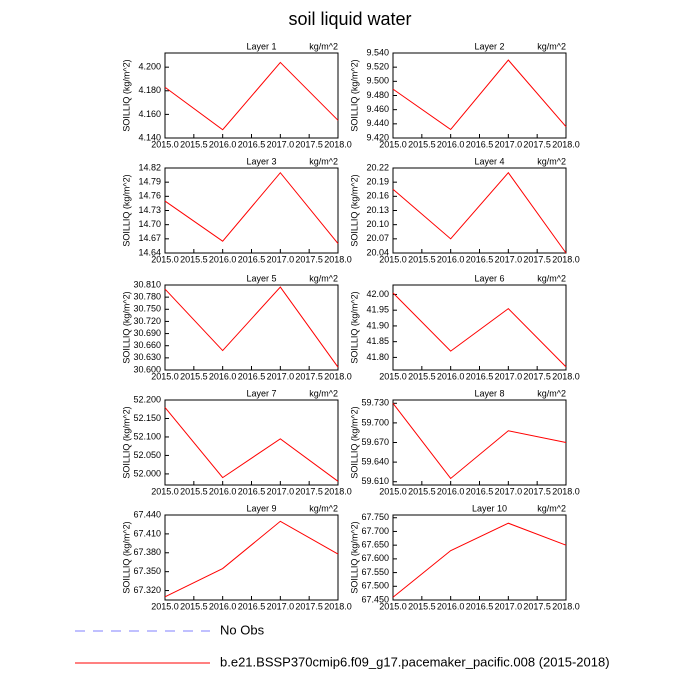 This screenshot has width=700, height=700. I want to click on y-tick-label: 52.150, so click(147, 418).